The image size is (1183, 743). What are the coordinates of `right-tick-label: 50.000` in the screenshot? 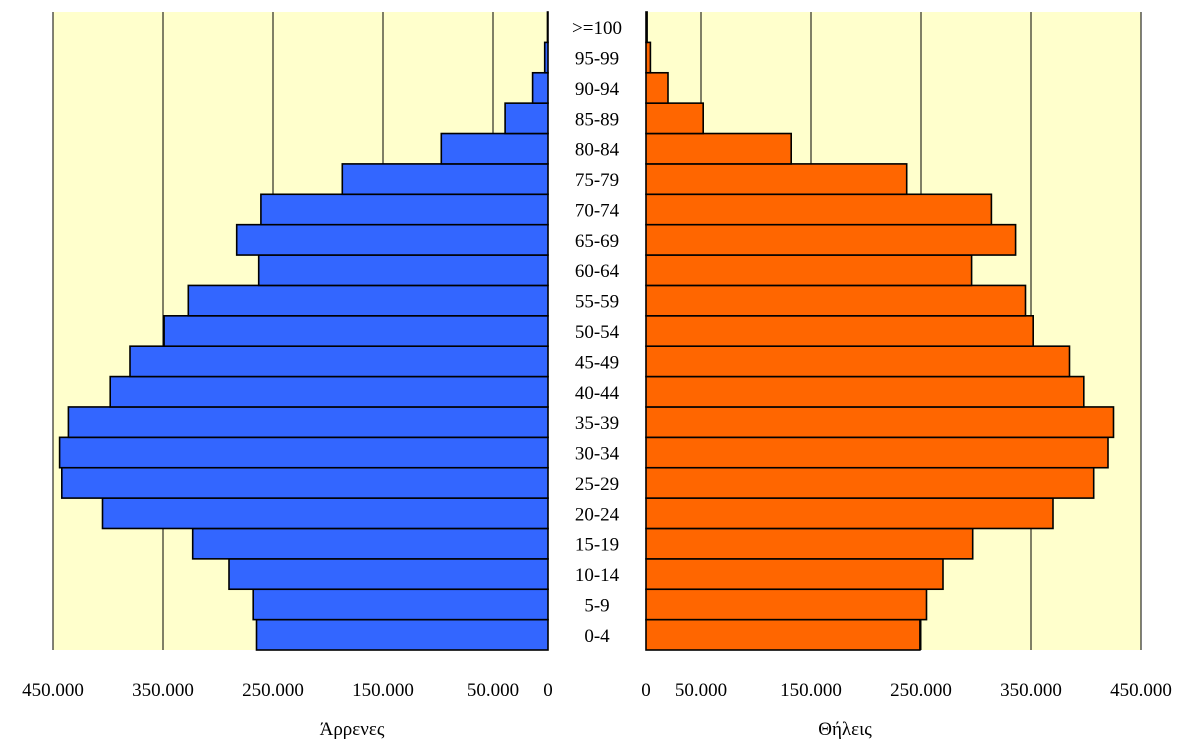 It's located at (701, 690).